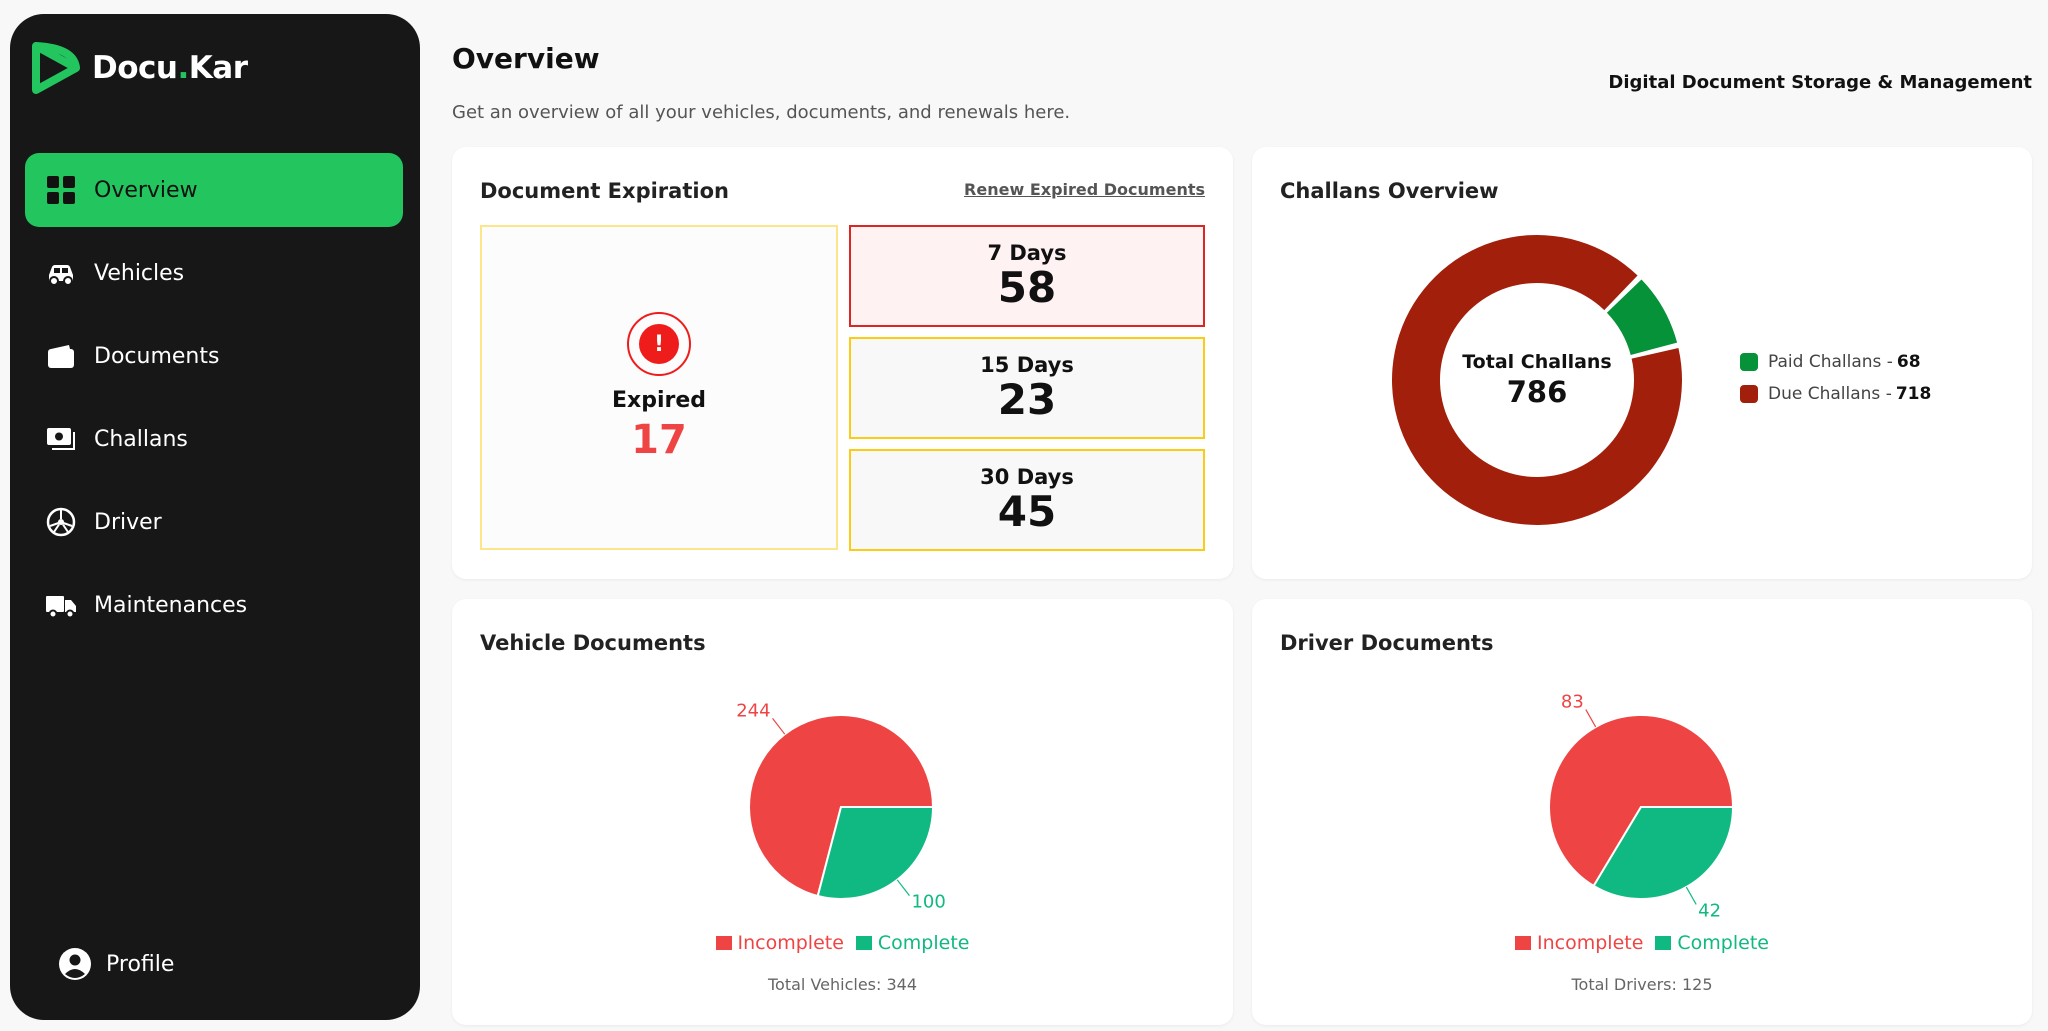 Image resolution: width=2048 pixels, height=1031 pixels. Describe the element at coordinates (1820, 82) in the screenshot. I see `tagline: Digital Document Storage & Management` at that location.